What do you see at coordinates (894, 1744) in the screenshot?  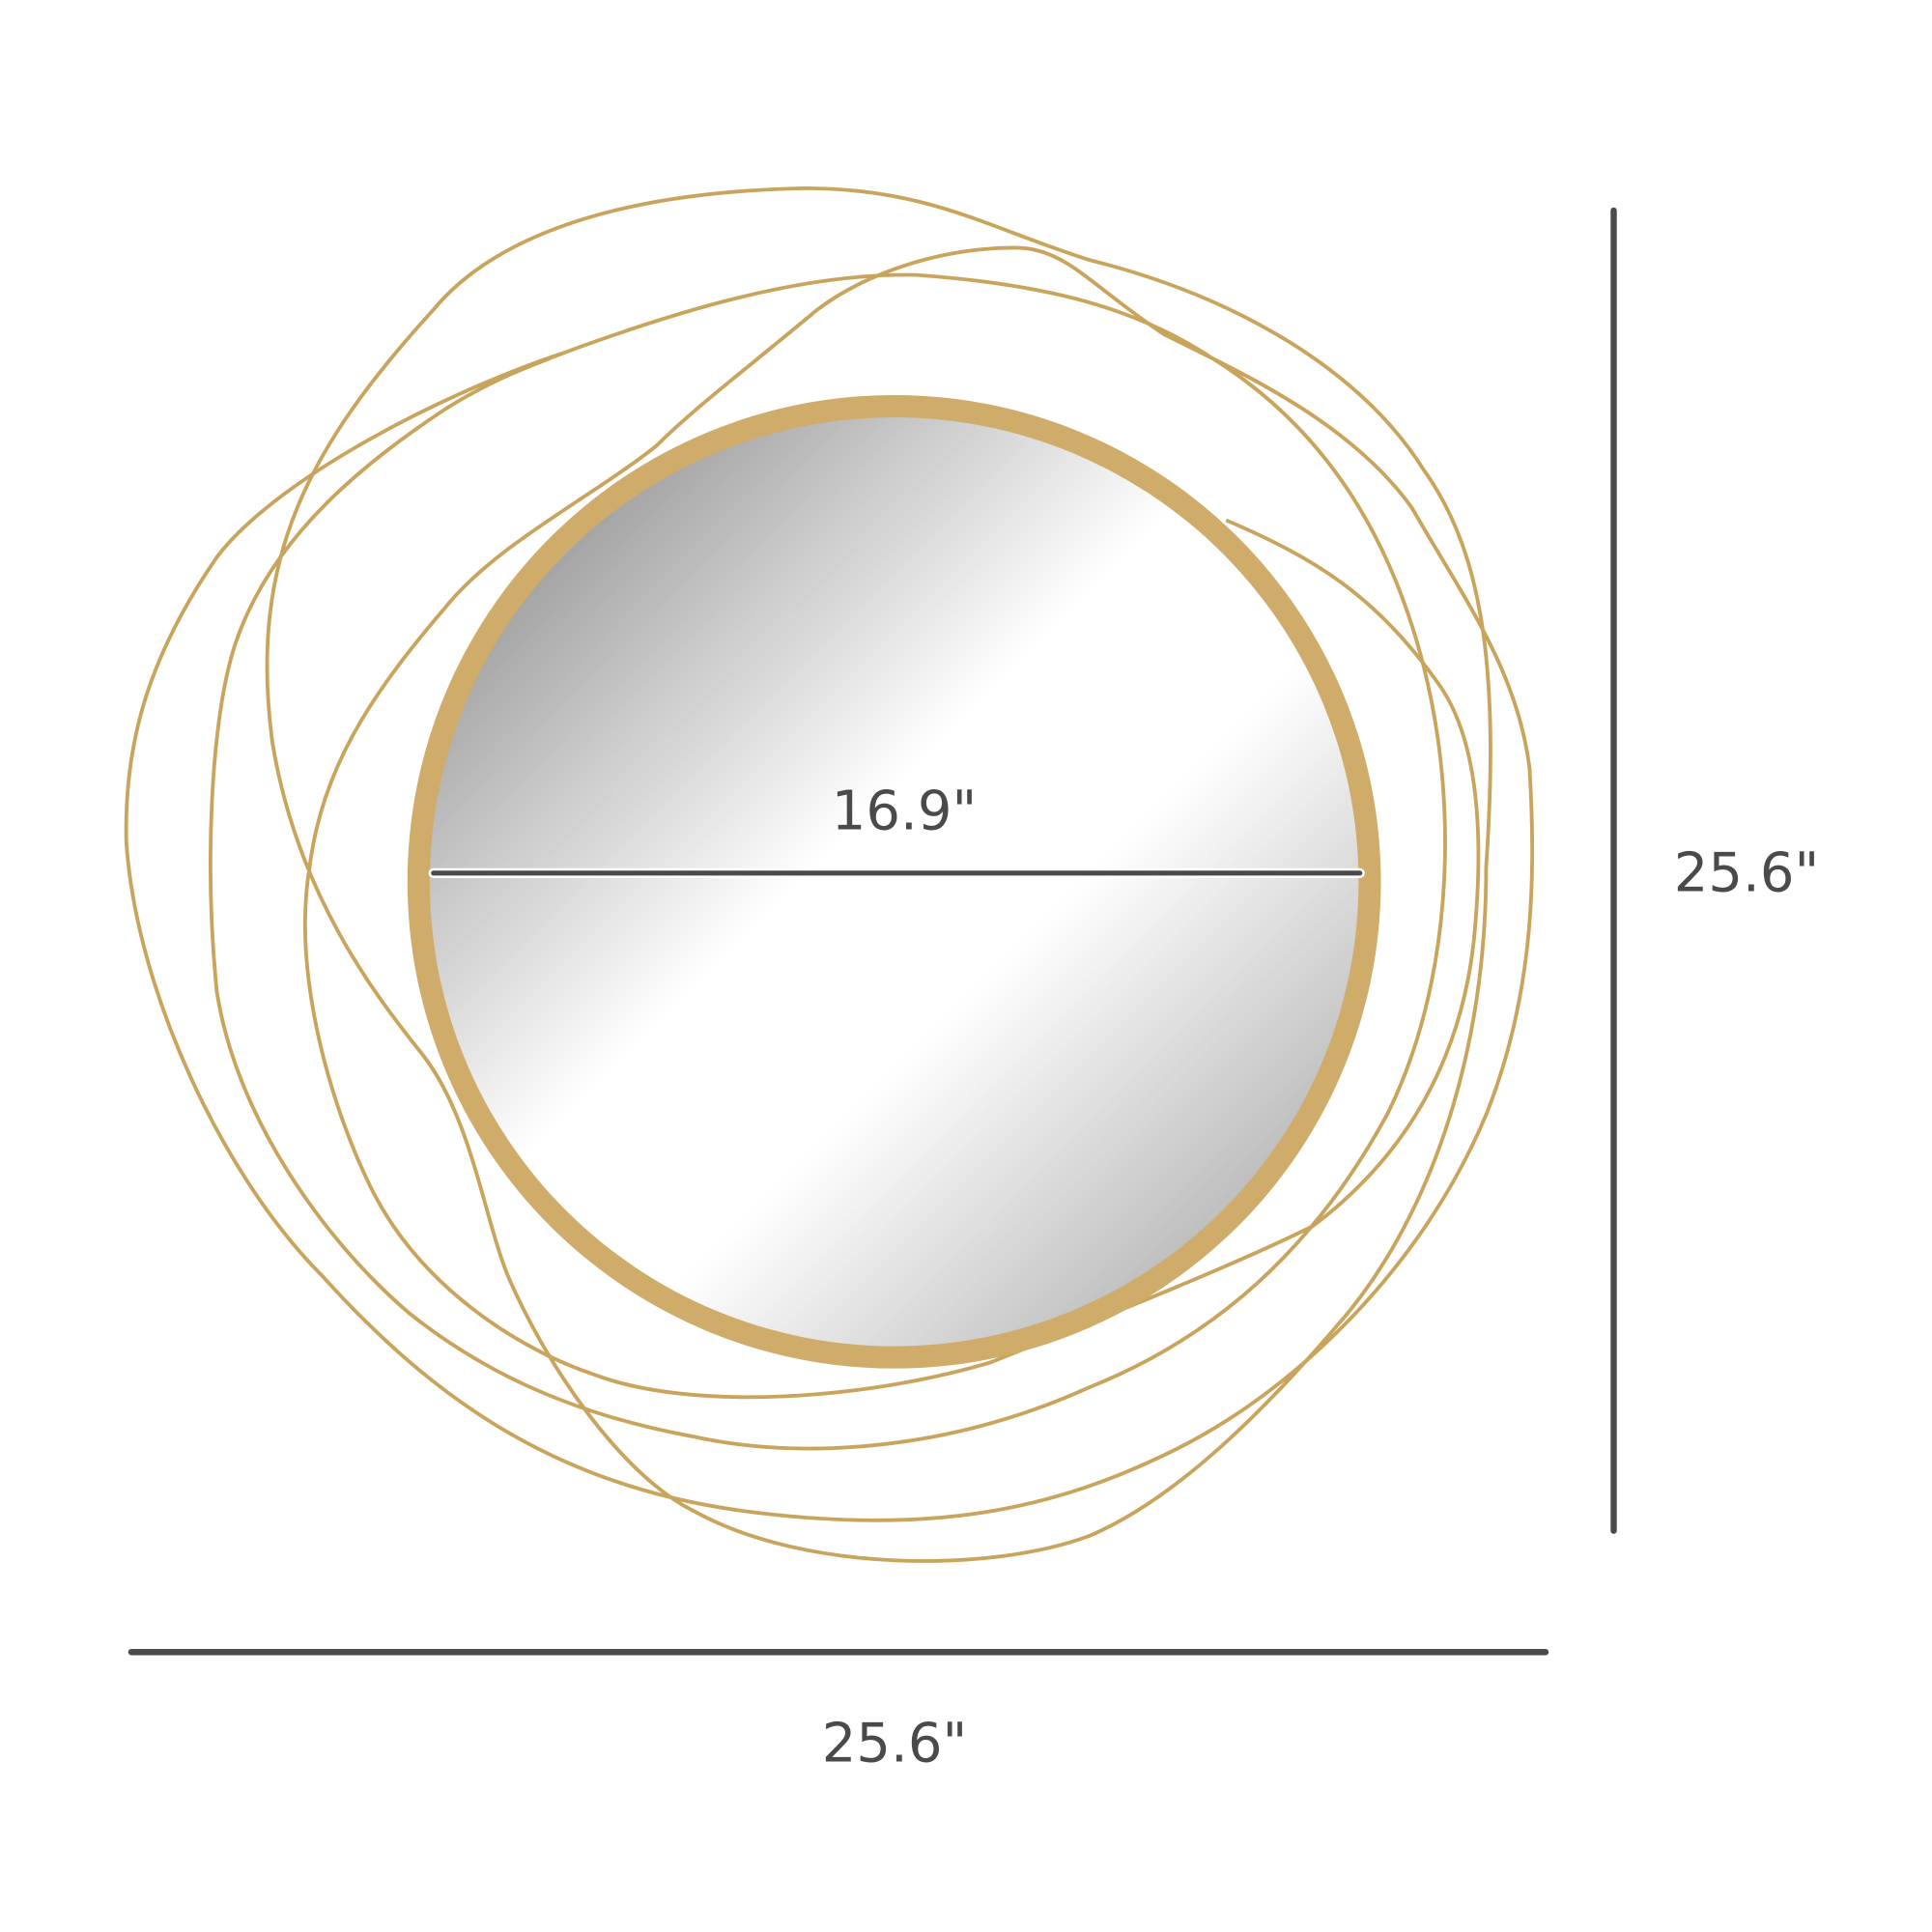 I see `width-label: 25.6"` at bounding box center [894, 1744].